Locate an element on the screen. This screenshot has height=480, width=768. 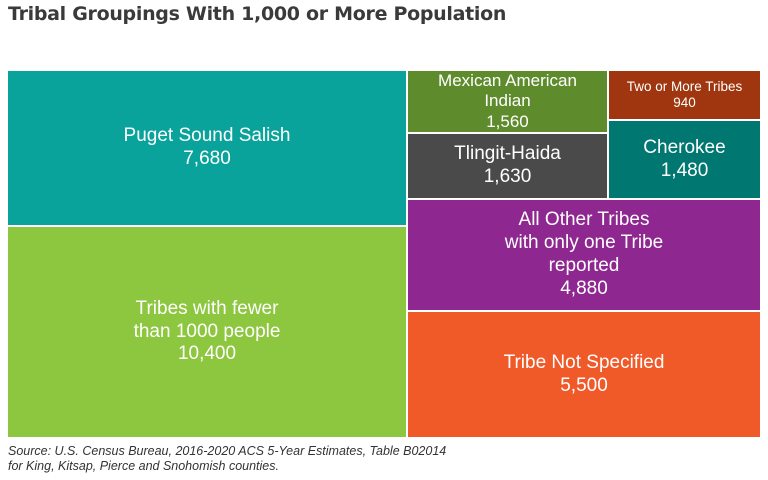
treemap-tile-two-or-more-tribes: Two or More Tribes 940 is located at coordinates (684, 95).